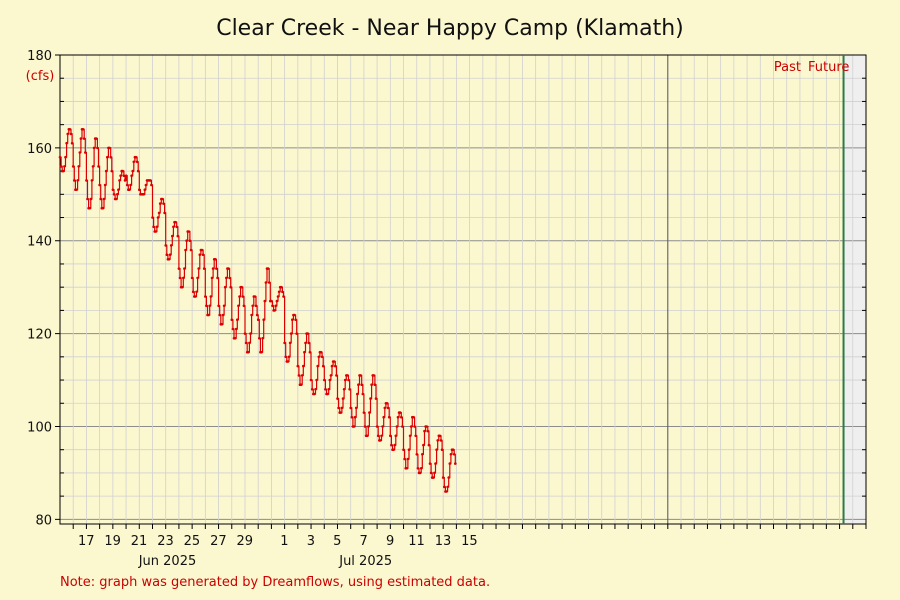 The image size is (900, 600). Describe the element at coordinates (43, 520) in the screenshot. I see `y-tick-label: 80` at that location.